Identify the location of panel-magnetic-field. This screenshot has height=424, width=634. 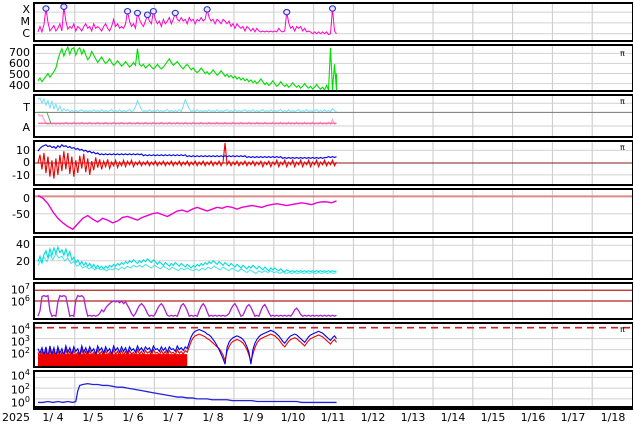
(333, 163).